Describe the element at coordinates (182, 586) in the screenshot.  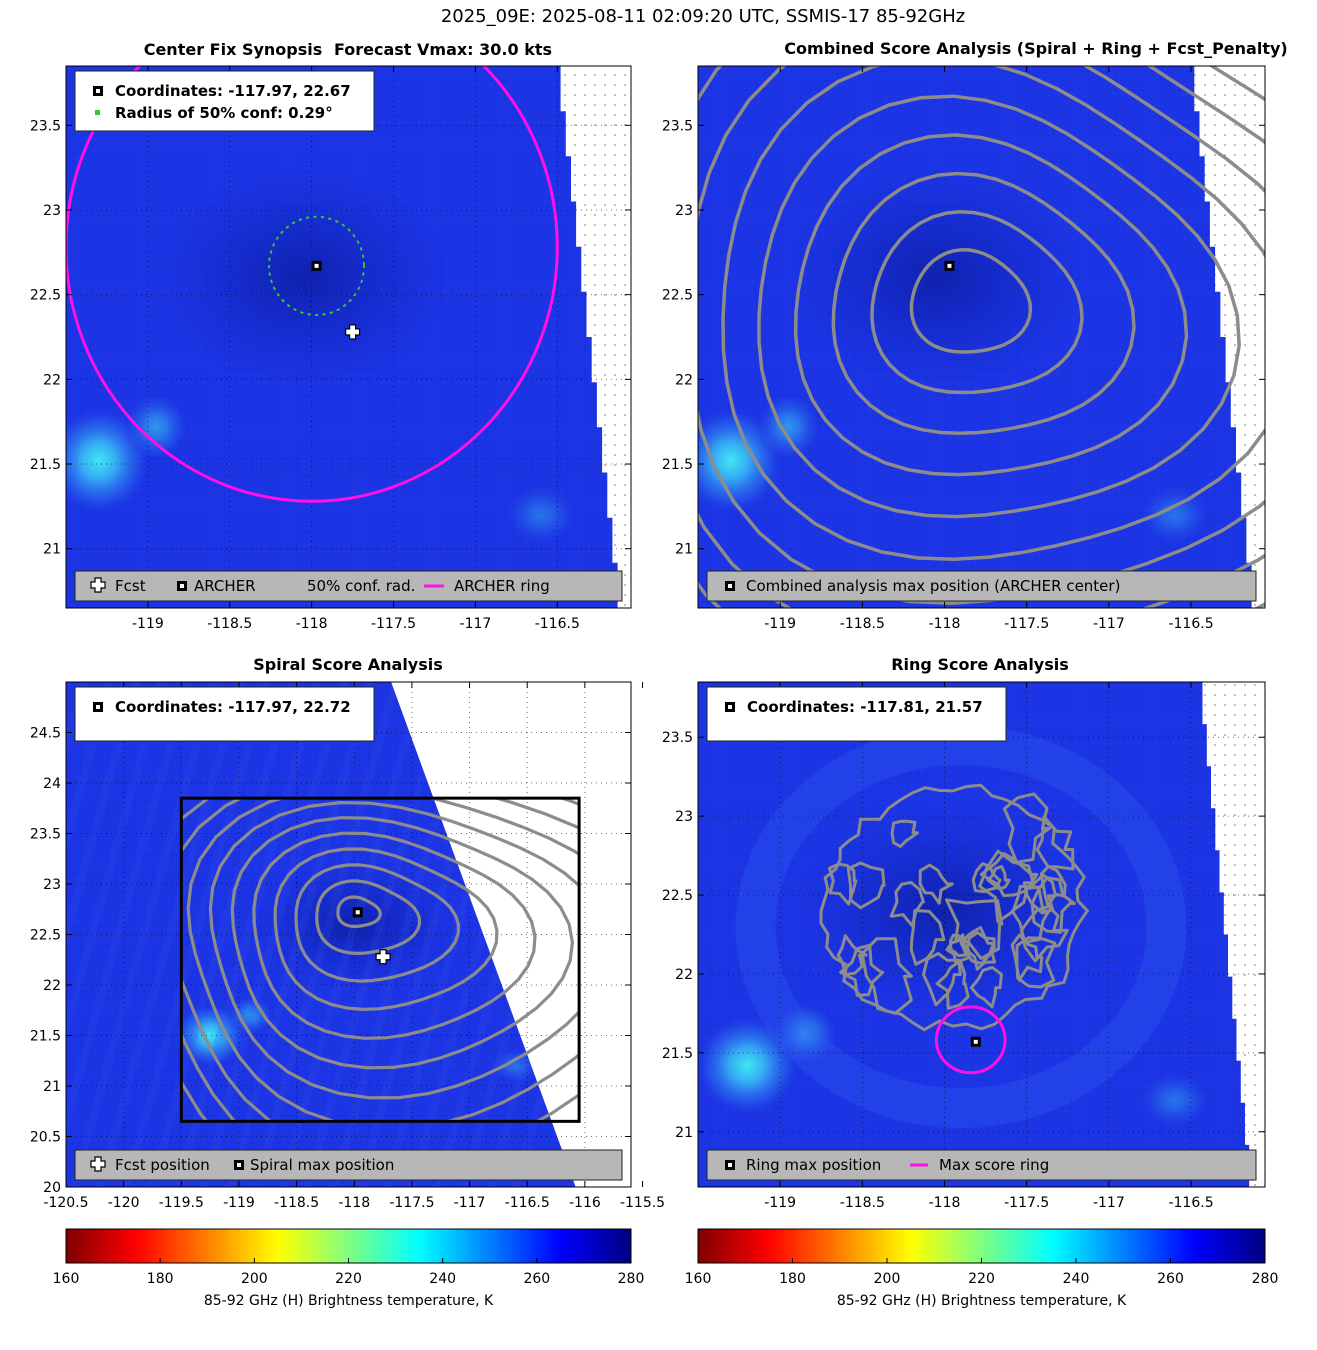
I see `legend-archer-marker-core` at that location.